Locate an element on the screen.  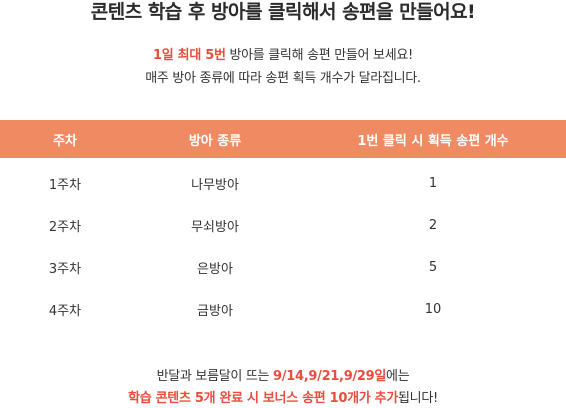
cell-count: 2 is located at coordinates (433, 225).